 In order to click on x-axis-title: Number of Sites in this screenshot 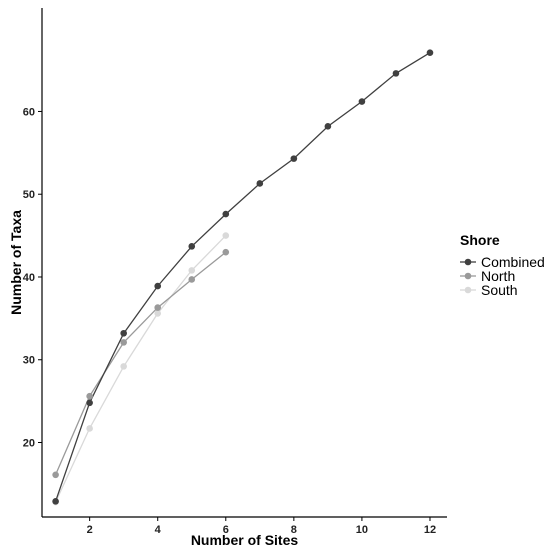, I will do `click(245, 540)`.